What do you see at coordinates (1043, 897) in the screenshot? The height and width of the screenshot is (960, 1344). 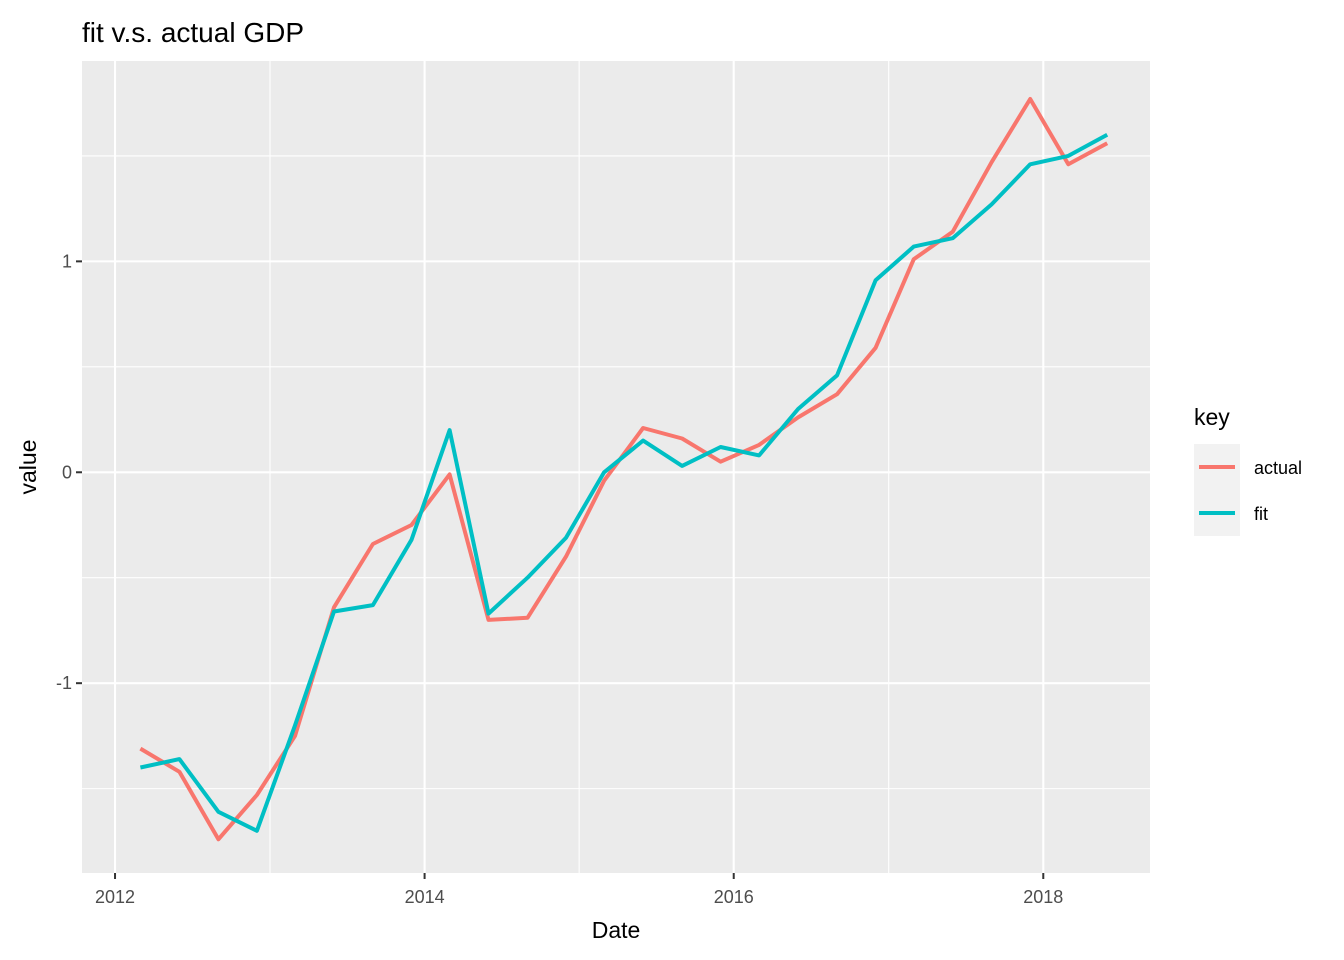 I see `x-tick-label: 2018` at bounding box center [1043, 897].